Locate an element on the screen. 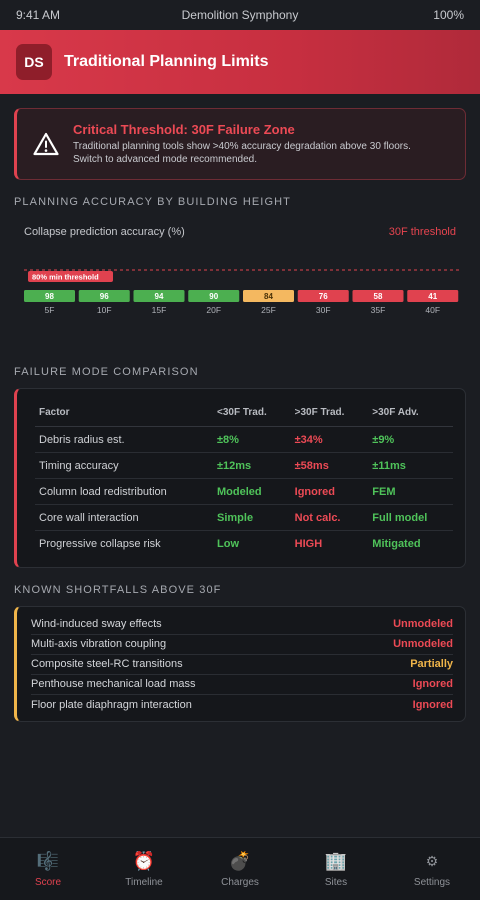 This screenshot has height=900, width=480. tab-bar: 🎼 Score ⏰ Timeline 💣 Charges 🏢 Sites ⚙ Settings is located at coordinates (240, 868).